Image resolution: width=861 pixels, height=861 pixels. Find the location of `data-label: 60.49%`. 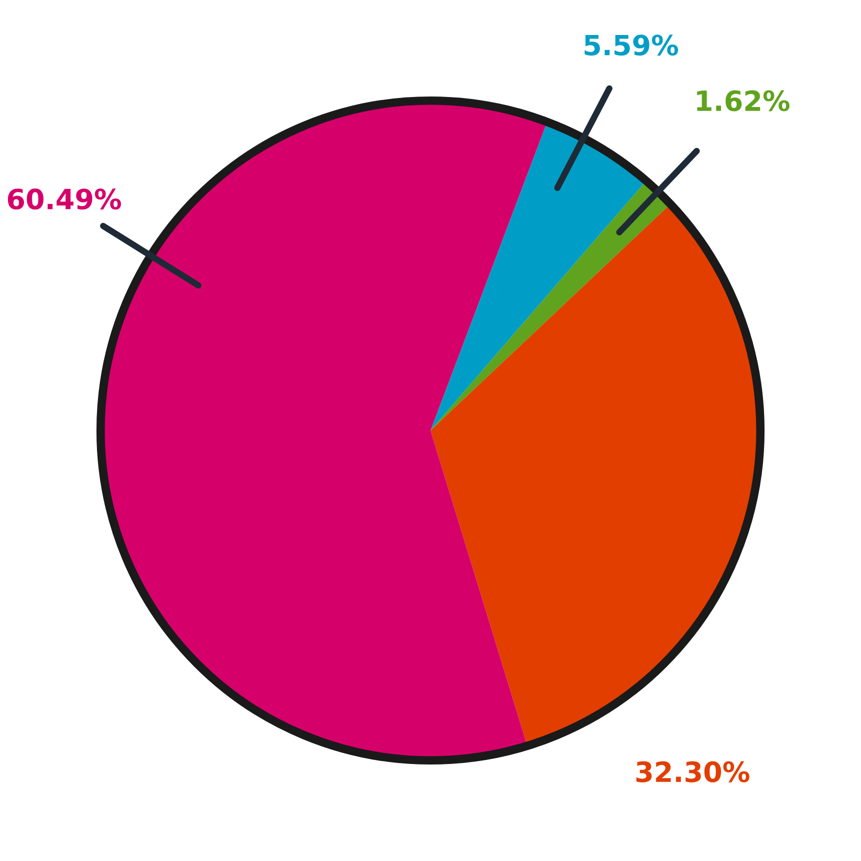

data-label: 60.49% is located at coordinates (64, 199).